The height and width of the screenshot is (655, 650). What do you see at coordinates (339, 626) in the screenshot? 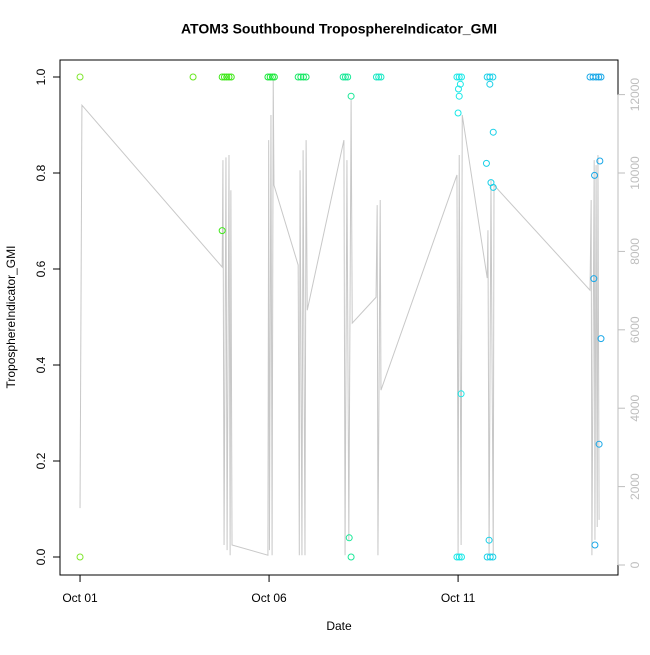
I see `x-axis-label: Date` at bounding box center [339, 626].